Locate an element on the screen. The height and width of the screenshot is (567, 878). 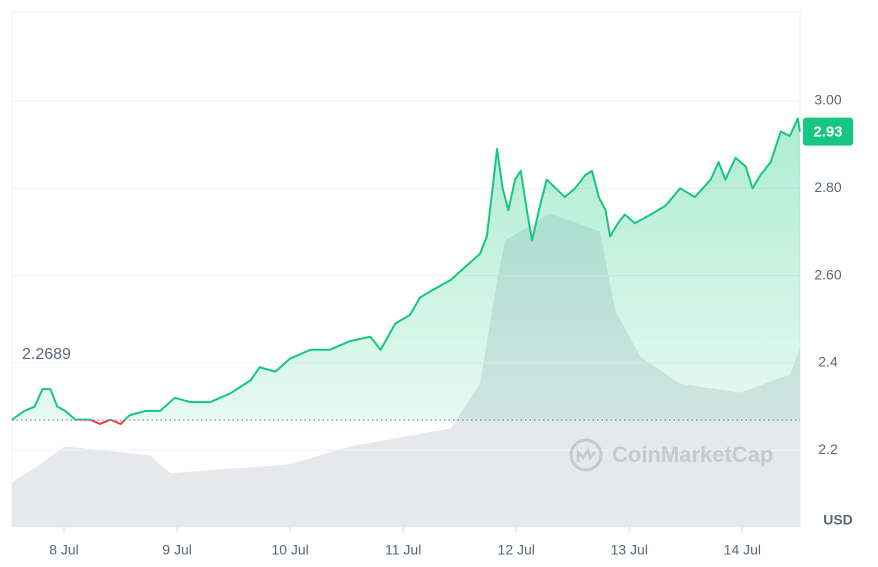
watermark: CoinMarketCap is located at coordinates (671, 455).